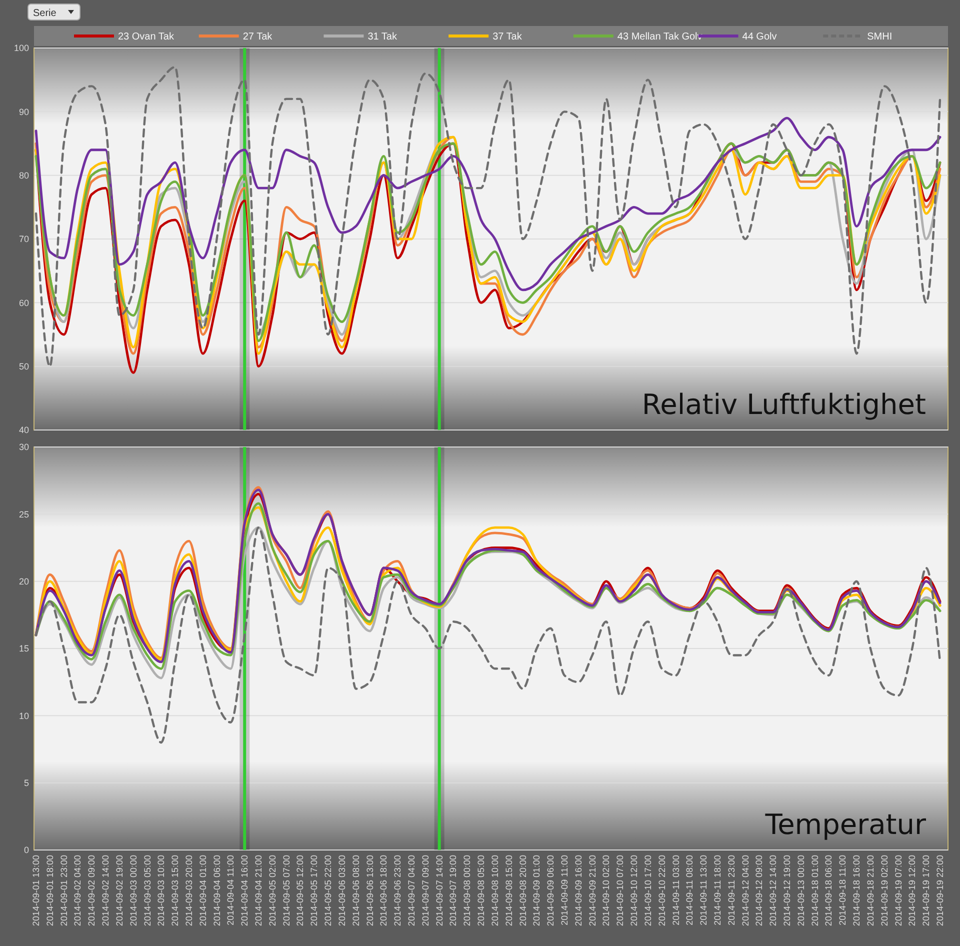 This screenshot has width=960, height=946. Describe the element at coordinates (453, 890) in the screenshot. I see `x-tick-label: 2014-09-07 19:00` at that location.